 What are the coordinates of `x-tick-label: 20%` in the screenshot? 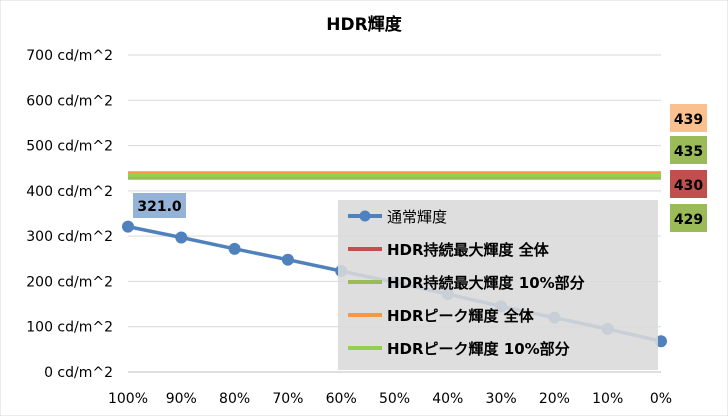 It's located at (554, 399).